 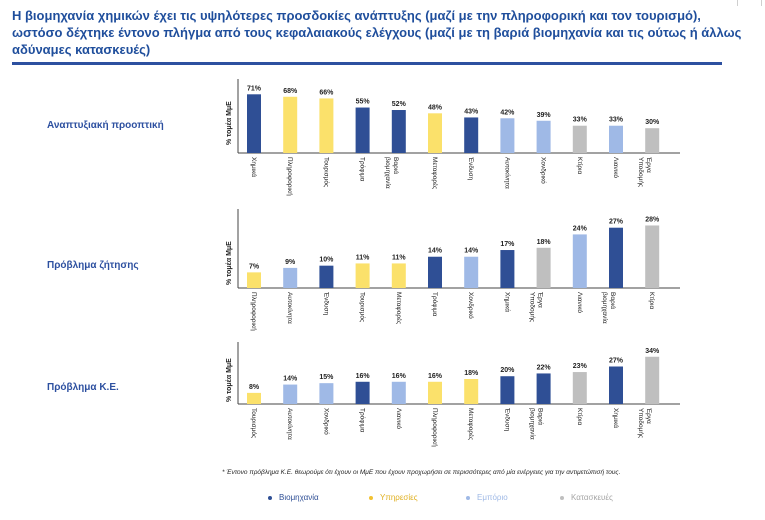 What do you see at coordinates (507, 244) in the screenshot?
I see `data-label: 17%` at bounding box center [507, 244].